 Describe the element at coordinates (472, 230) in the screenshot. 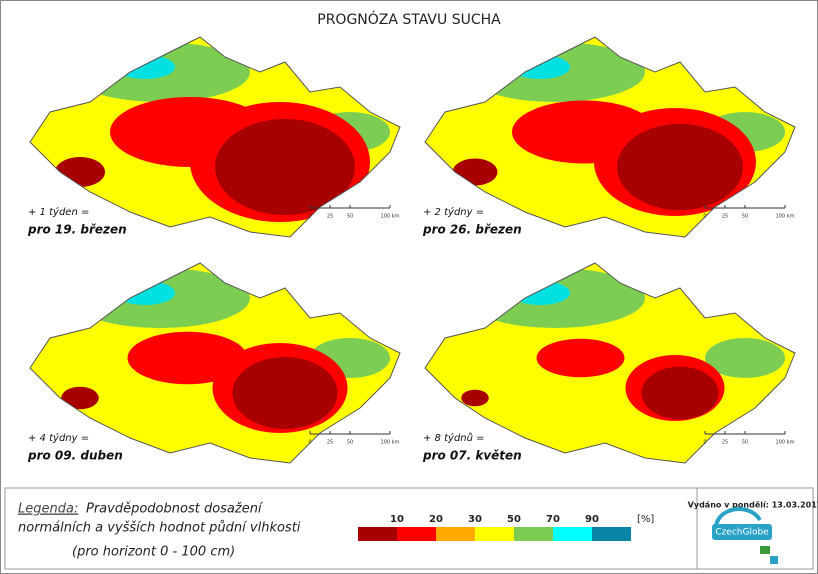

I see `panel-date: pro 26. březen` at that location.